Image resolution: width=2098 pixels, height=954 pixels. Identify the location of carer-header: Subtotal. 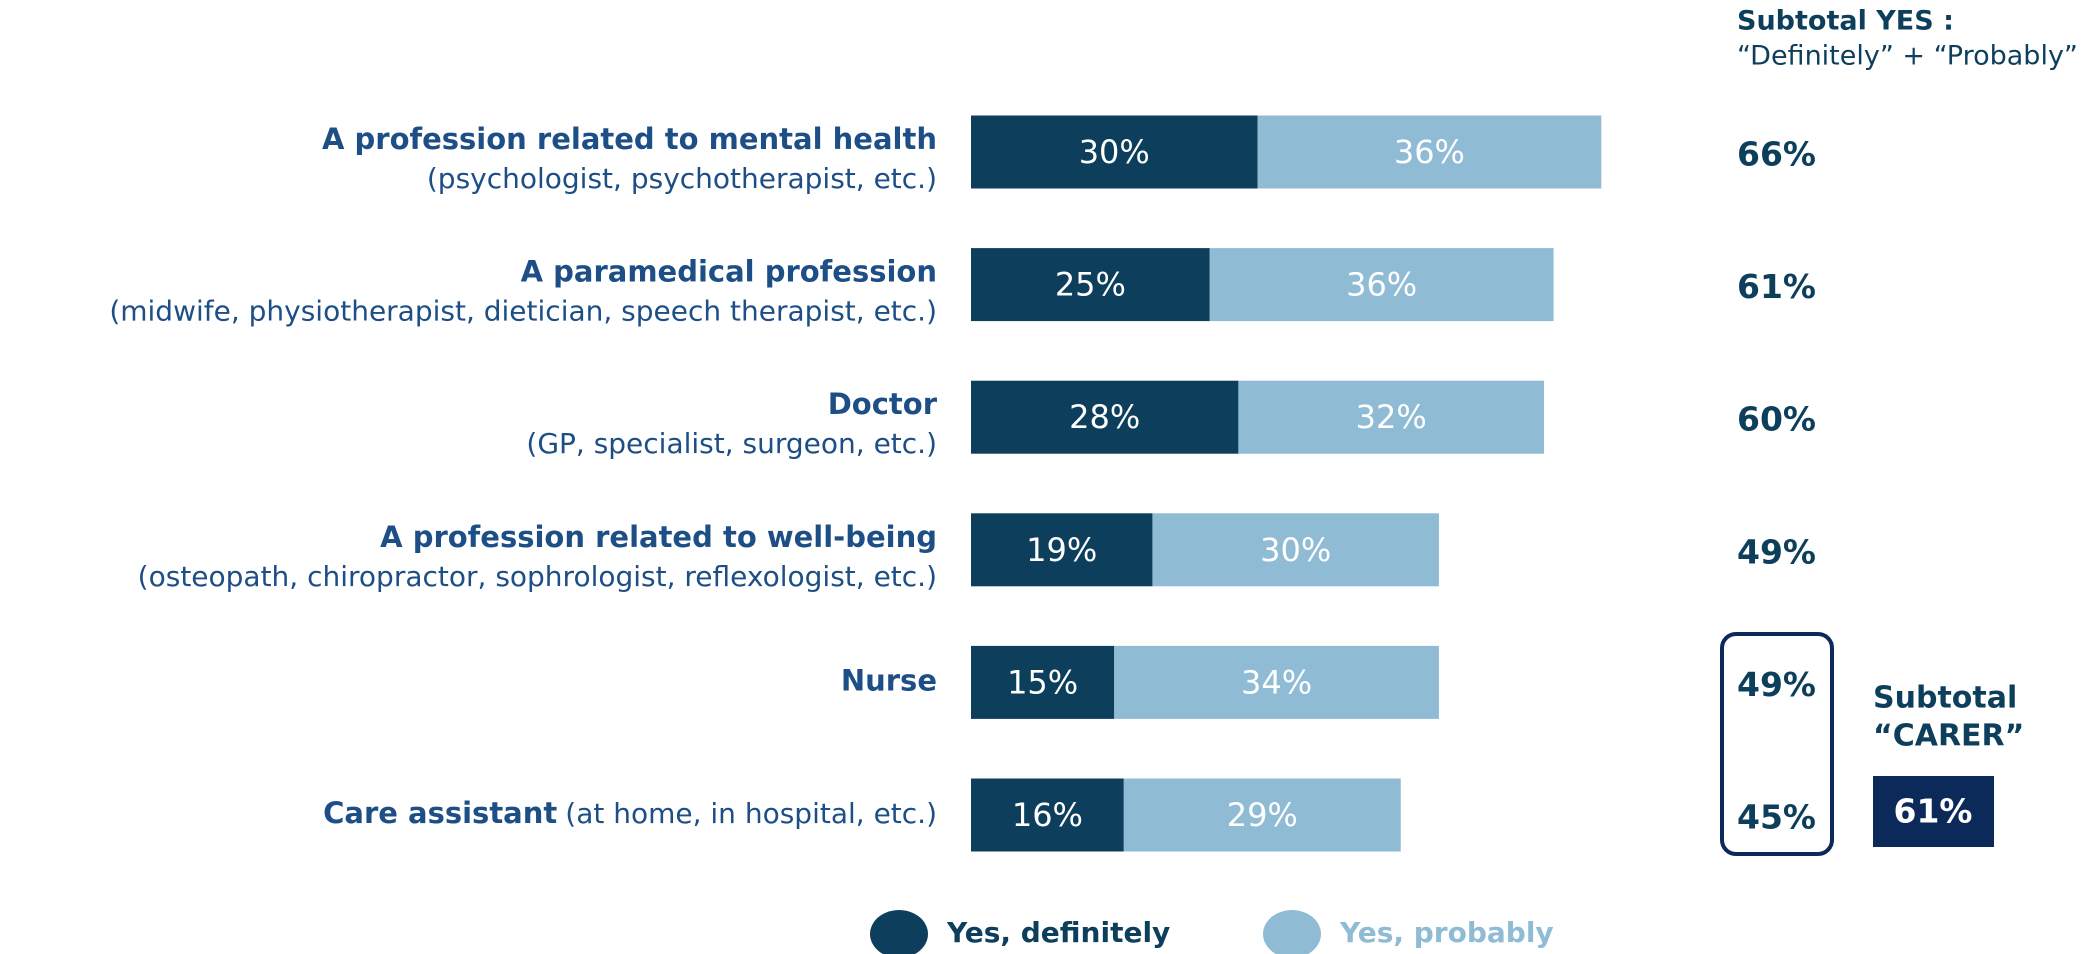
(1945, 698).